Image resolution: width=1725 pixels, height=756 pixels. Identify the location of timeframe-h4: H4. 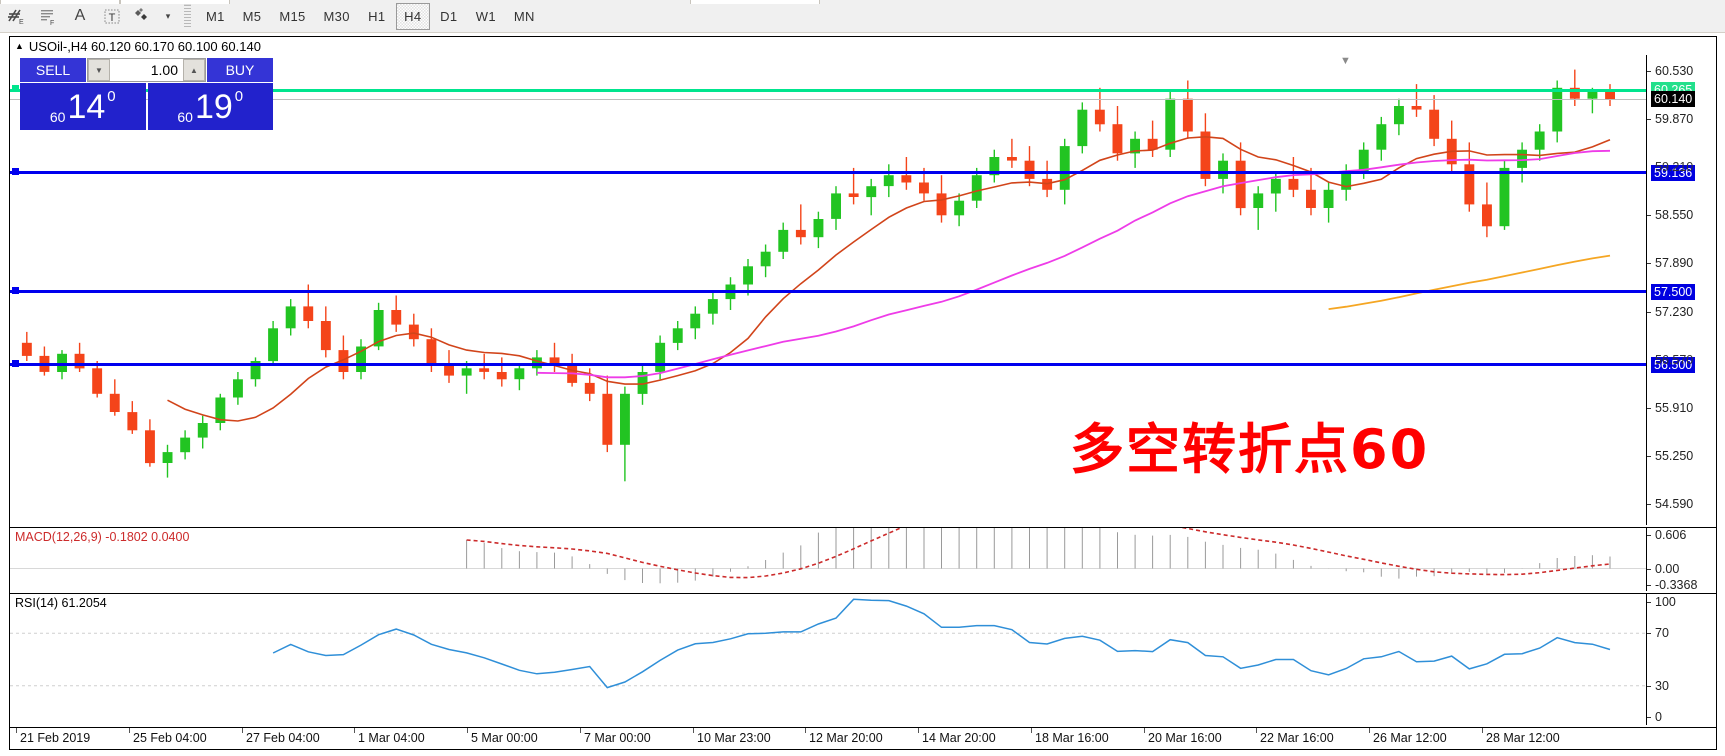
(412, 16).